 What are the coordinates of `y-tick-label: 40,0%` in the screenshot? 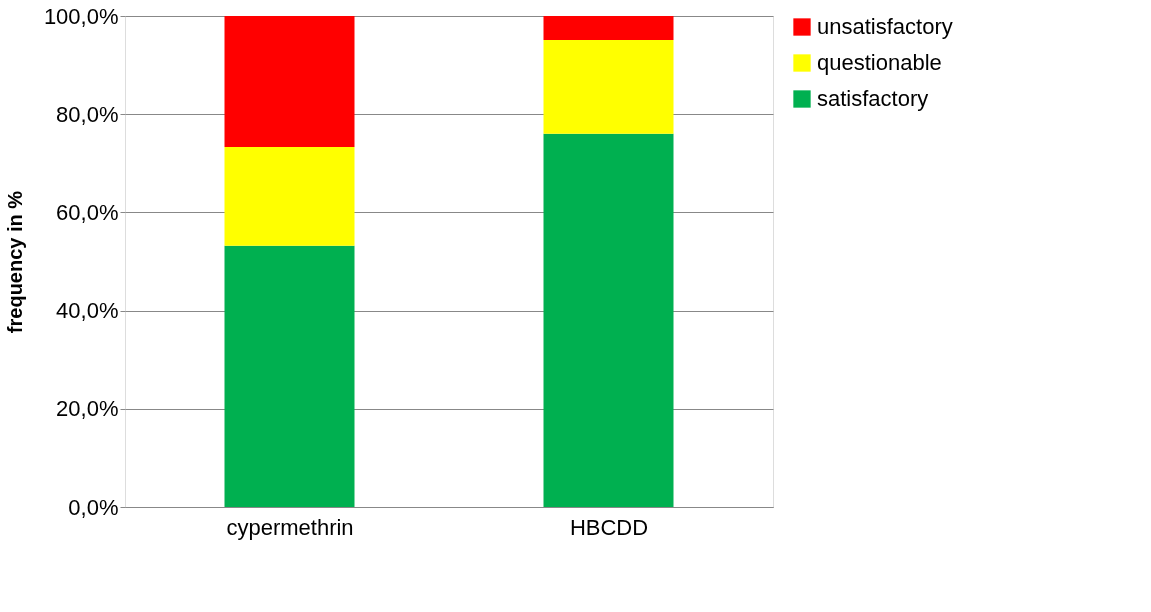 It's located at (87, 311).